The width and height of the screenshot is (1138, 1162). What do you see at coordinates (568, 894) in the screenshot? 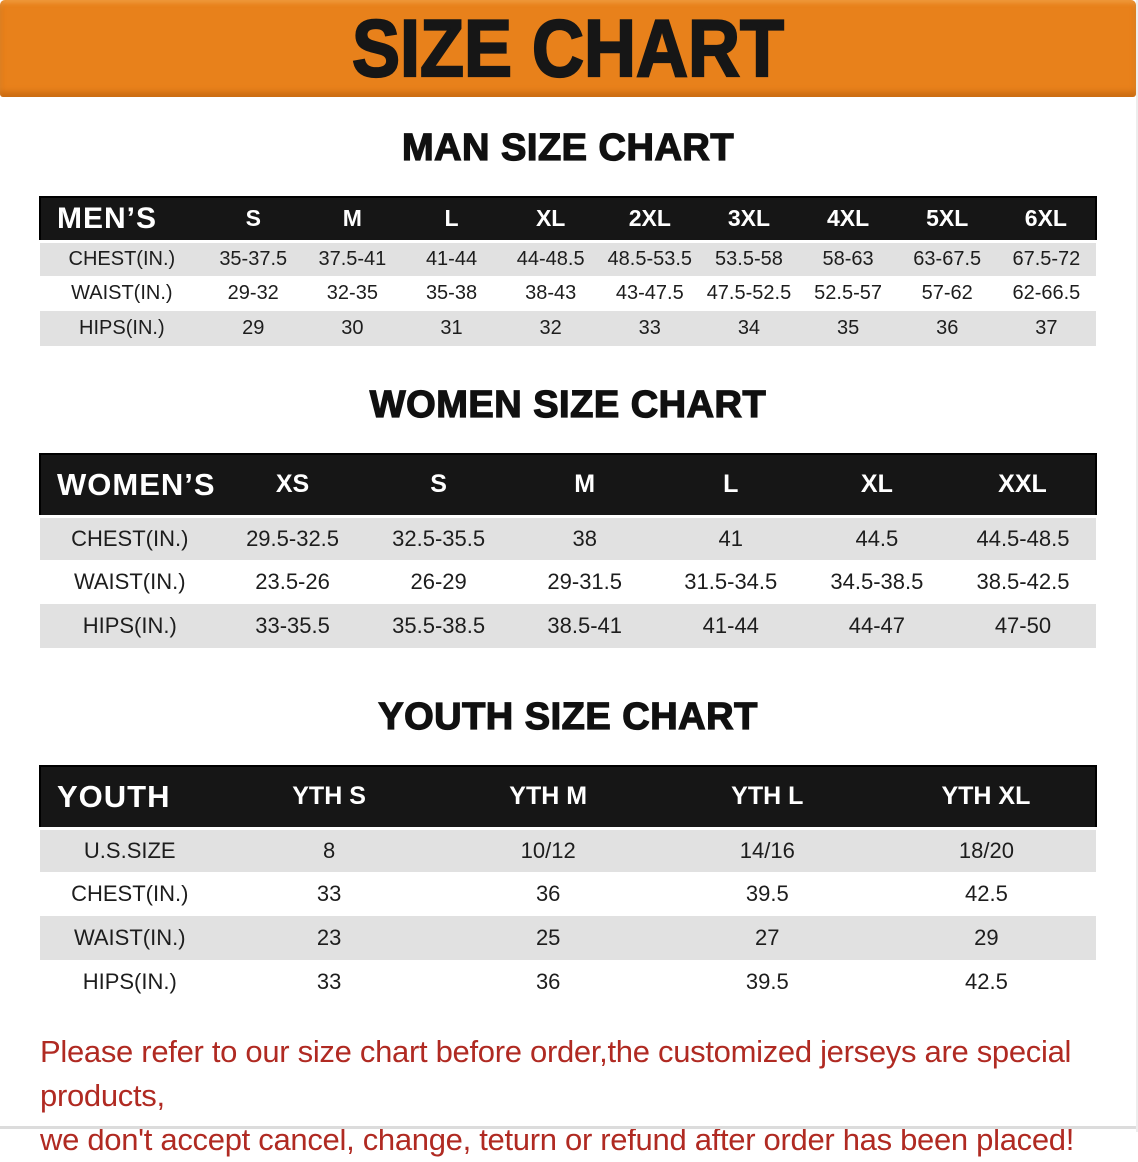
I see `table-row: CHEST(IN.) 33 36 39.5 42.5` at bounding box center [568, 894].